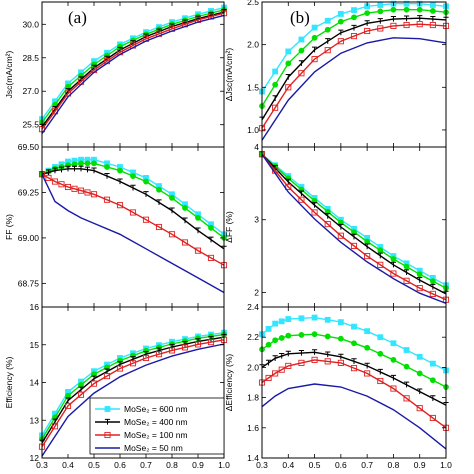 This screenshot has height=474, width=474. Describe the element at coordinates (94, 465) in the screenshot. I see `xtick-label-eff-2: 0.5` at that location.